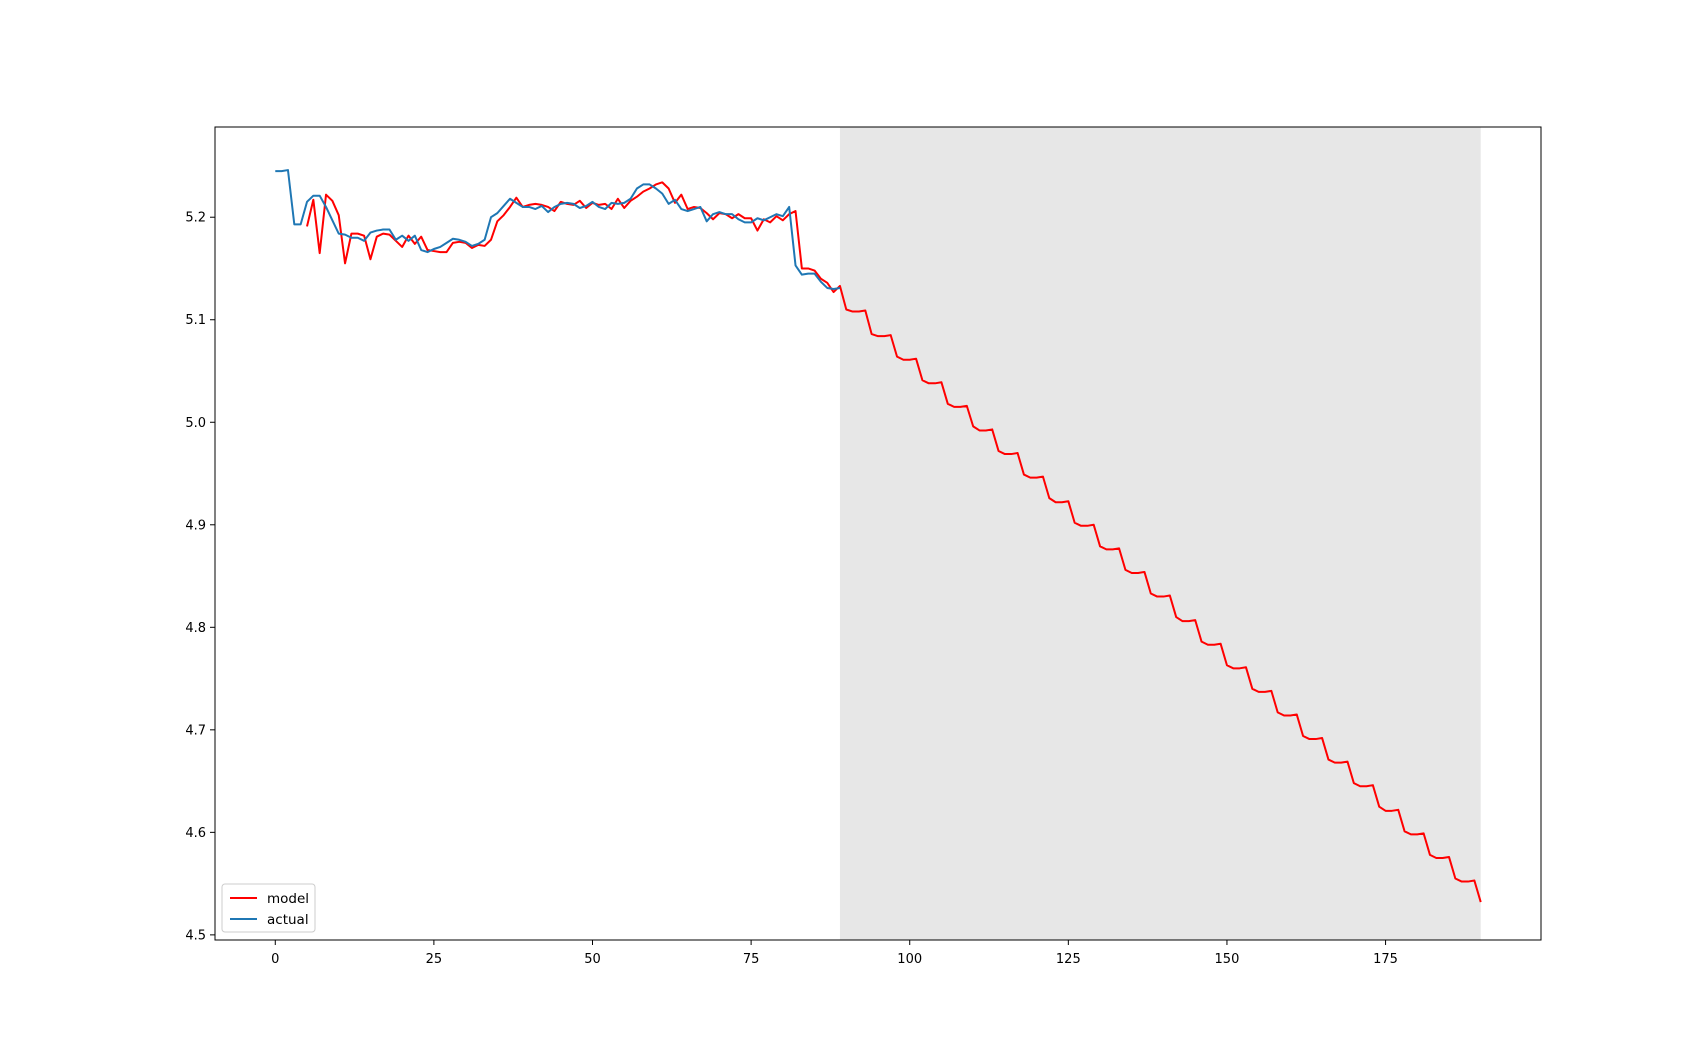 This screenshot has height=1050, width=1700. What do you see at coordinates (1385, 959) in the screenshot?
I see `x-tick-label: 175` at bounding box center [1385, 959].